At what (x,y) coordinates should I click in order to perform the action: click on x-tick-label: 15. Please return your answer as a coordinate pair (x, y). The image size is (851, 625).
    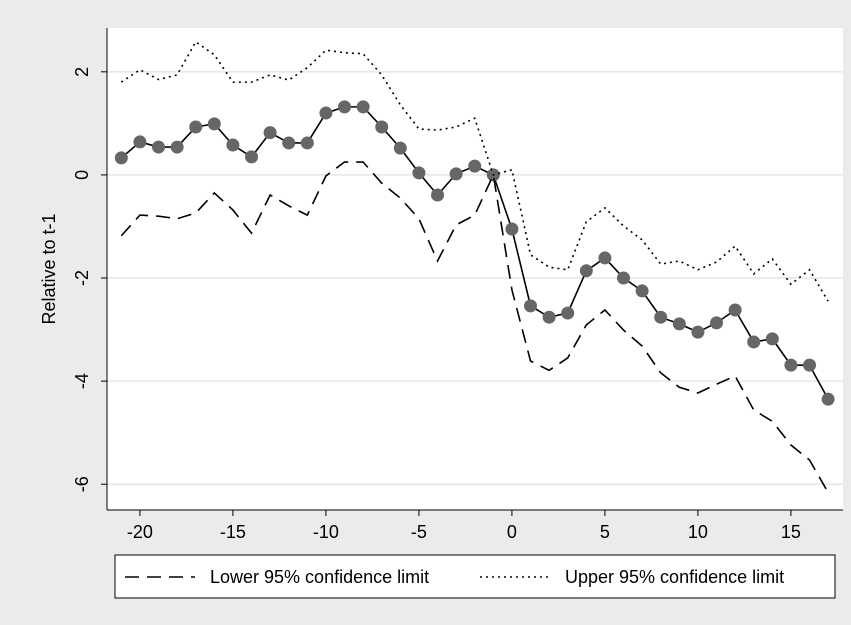
    Looking at the image, I should click on (791, 532).